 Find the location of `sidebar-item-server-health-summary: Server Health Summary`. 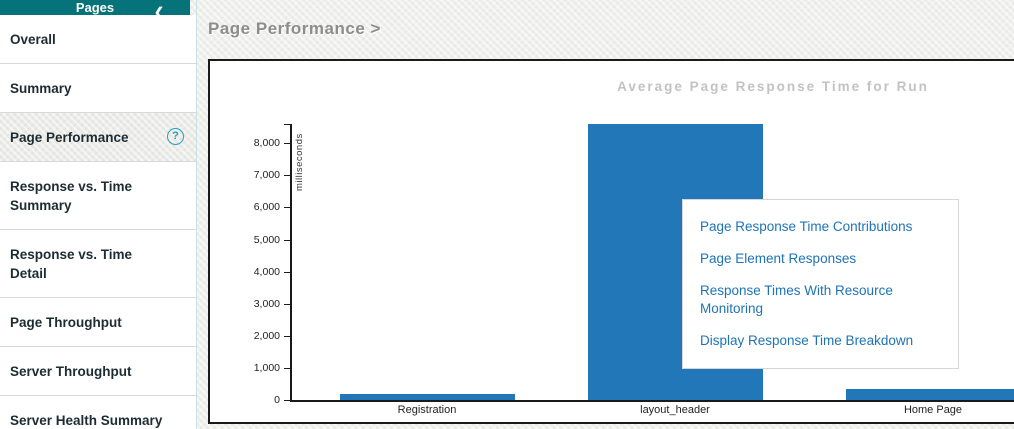

sidebar-item-server-health-summary: Server Health Summary is located at coordinates (98, 412).